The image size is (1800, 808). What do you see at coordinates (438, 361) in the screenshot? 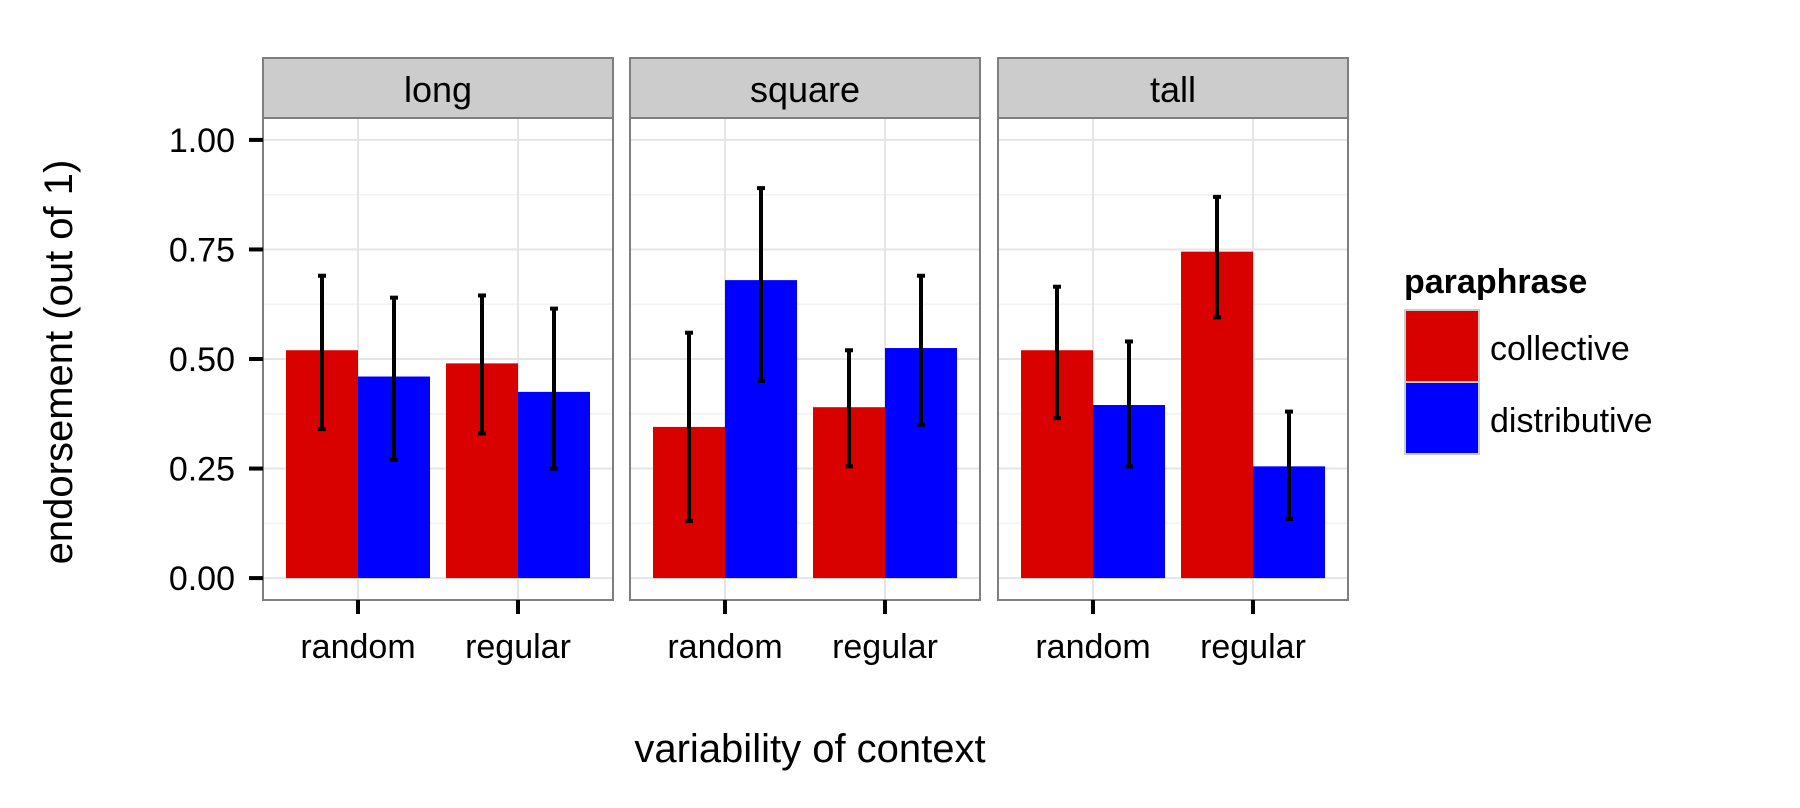
I see `facet-long: long random regular` at bounding box center [438, 361].